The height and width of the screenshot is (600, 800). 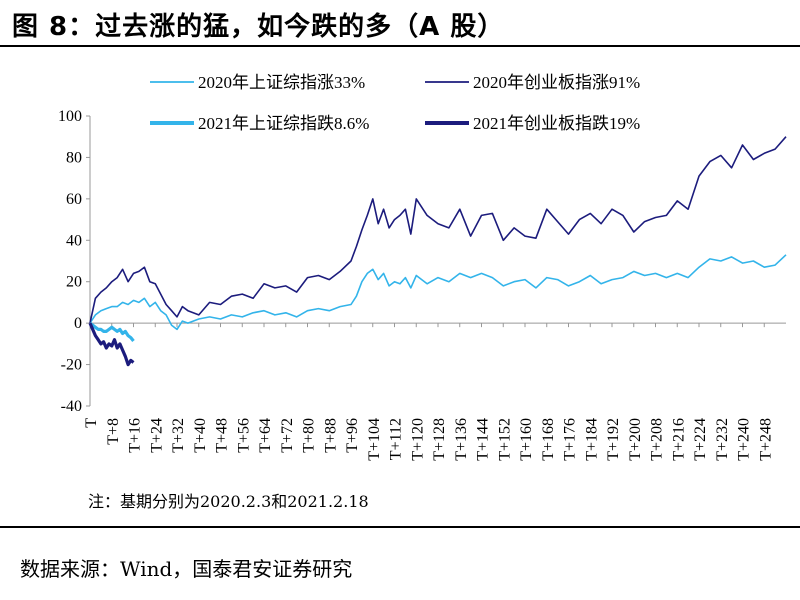 What do you see at coordinates (74, 240) in the screenshot?
I see `y-tick-label: 40` at bounding box center [74, 240].